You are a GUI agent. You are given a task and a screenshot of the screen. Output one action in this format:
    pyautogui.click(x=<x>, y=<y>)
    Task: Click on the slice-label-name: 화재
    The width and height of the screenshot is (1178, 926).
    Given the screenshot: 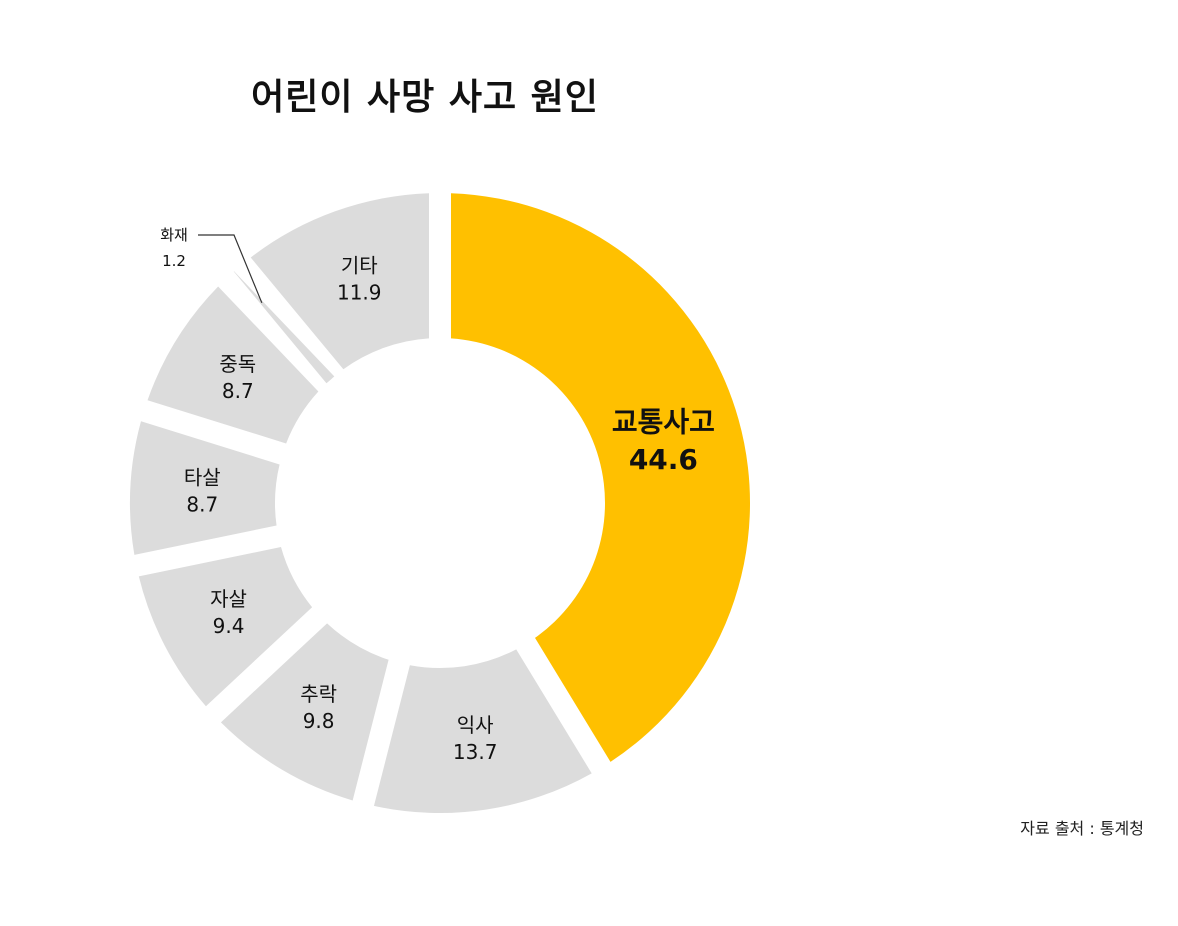 What is the action you would take?
    pyautogui.click(x=174, y=235)
    